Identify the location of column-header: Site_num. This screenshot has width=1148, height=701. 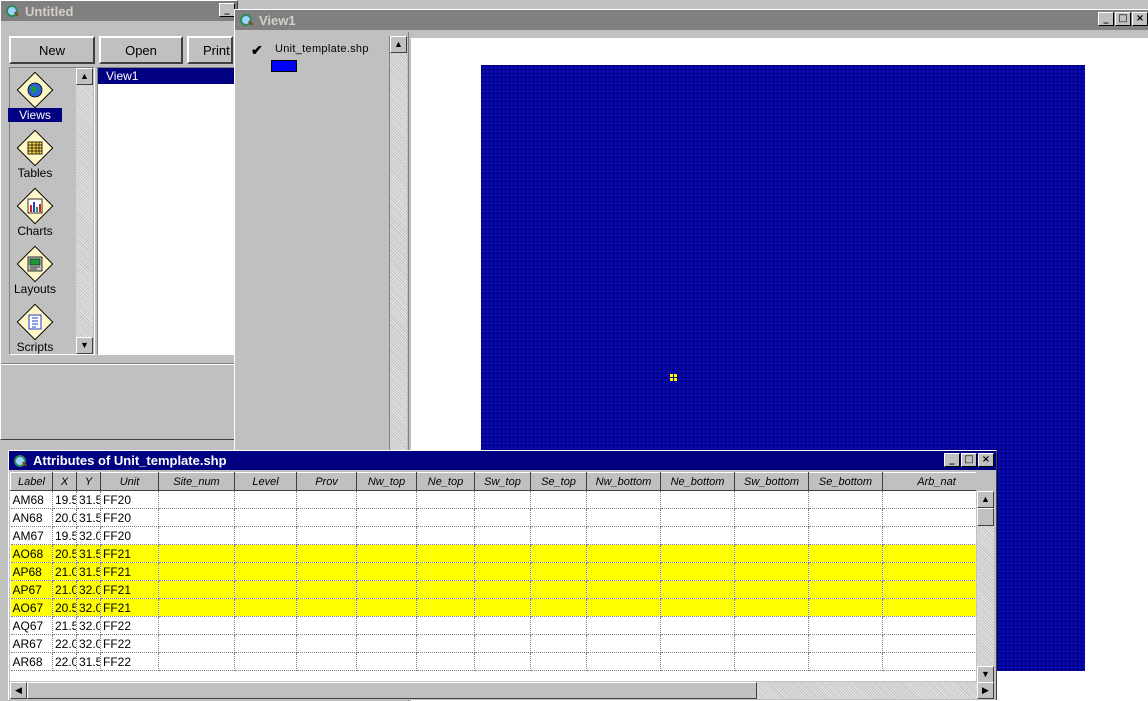
(196, 481).